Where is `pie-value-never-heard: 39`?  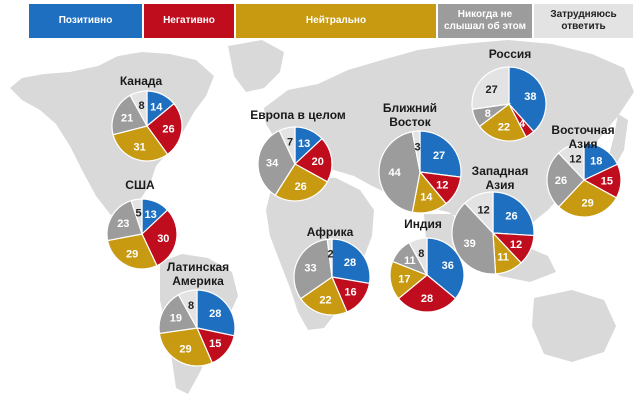
pie-value-never-heard: 39 is located at coordinates (470, 244).